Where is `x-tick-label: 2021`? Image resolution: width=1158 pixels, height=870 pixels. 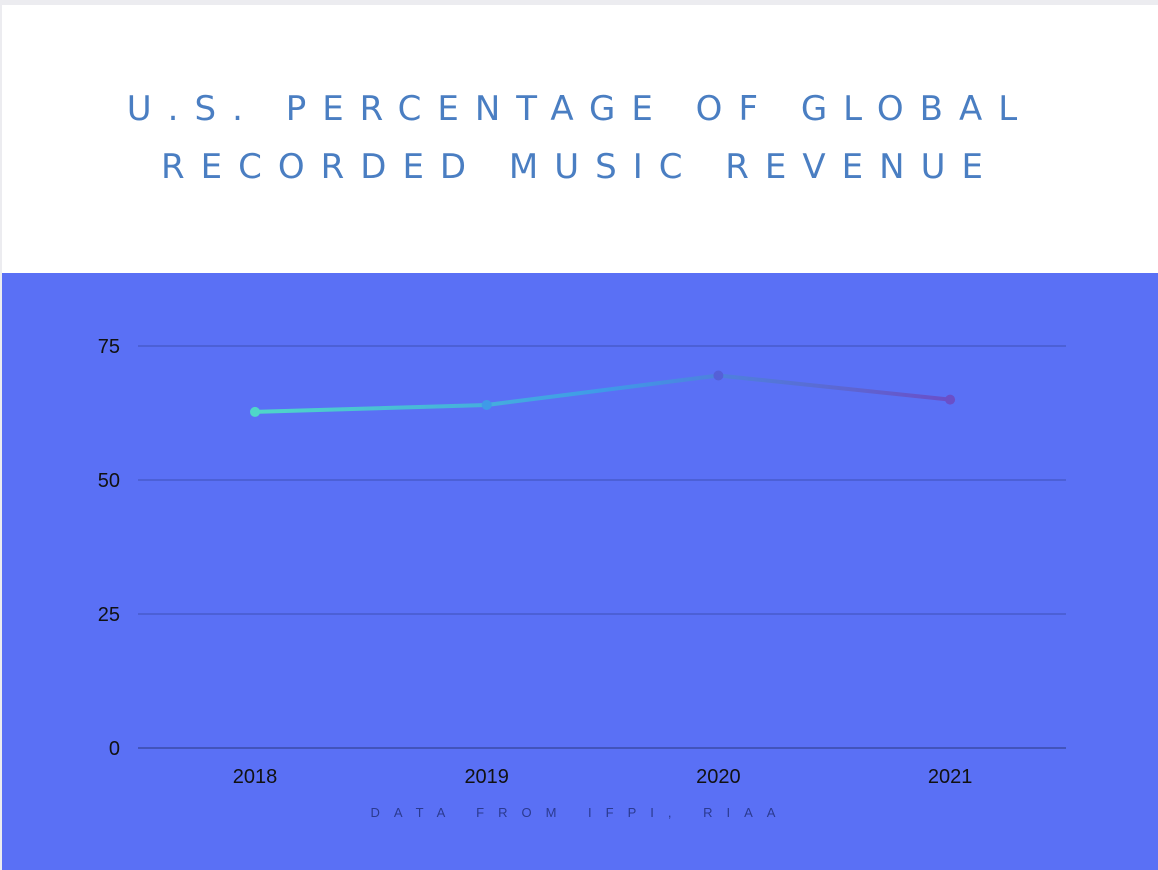
x-tick-label: 2021 is located at coordinates (950, 777).